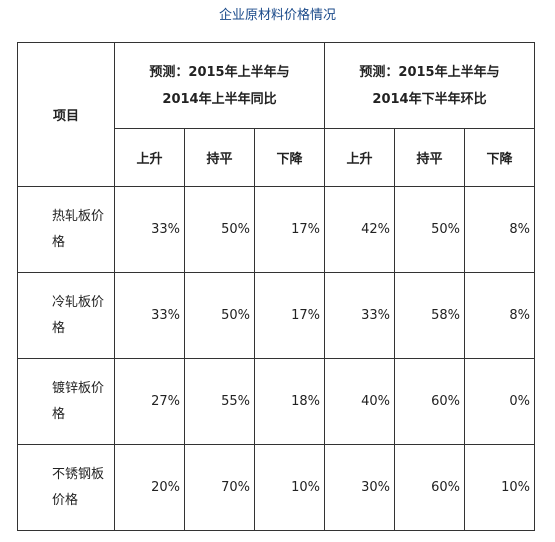 The width and height of the screenshot is (555, 542). Describe the element at coordinates (429, 315) in the screenshot. I see `value-cell: 58%` at that location.